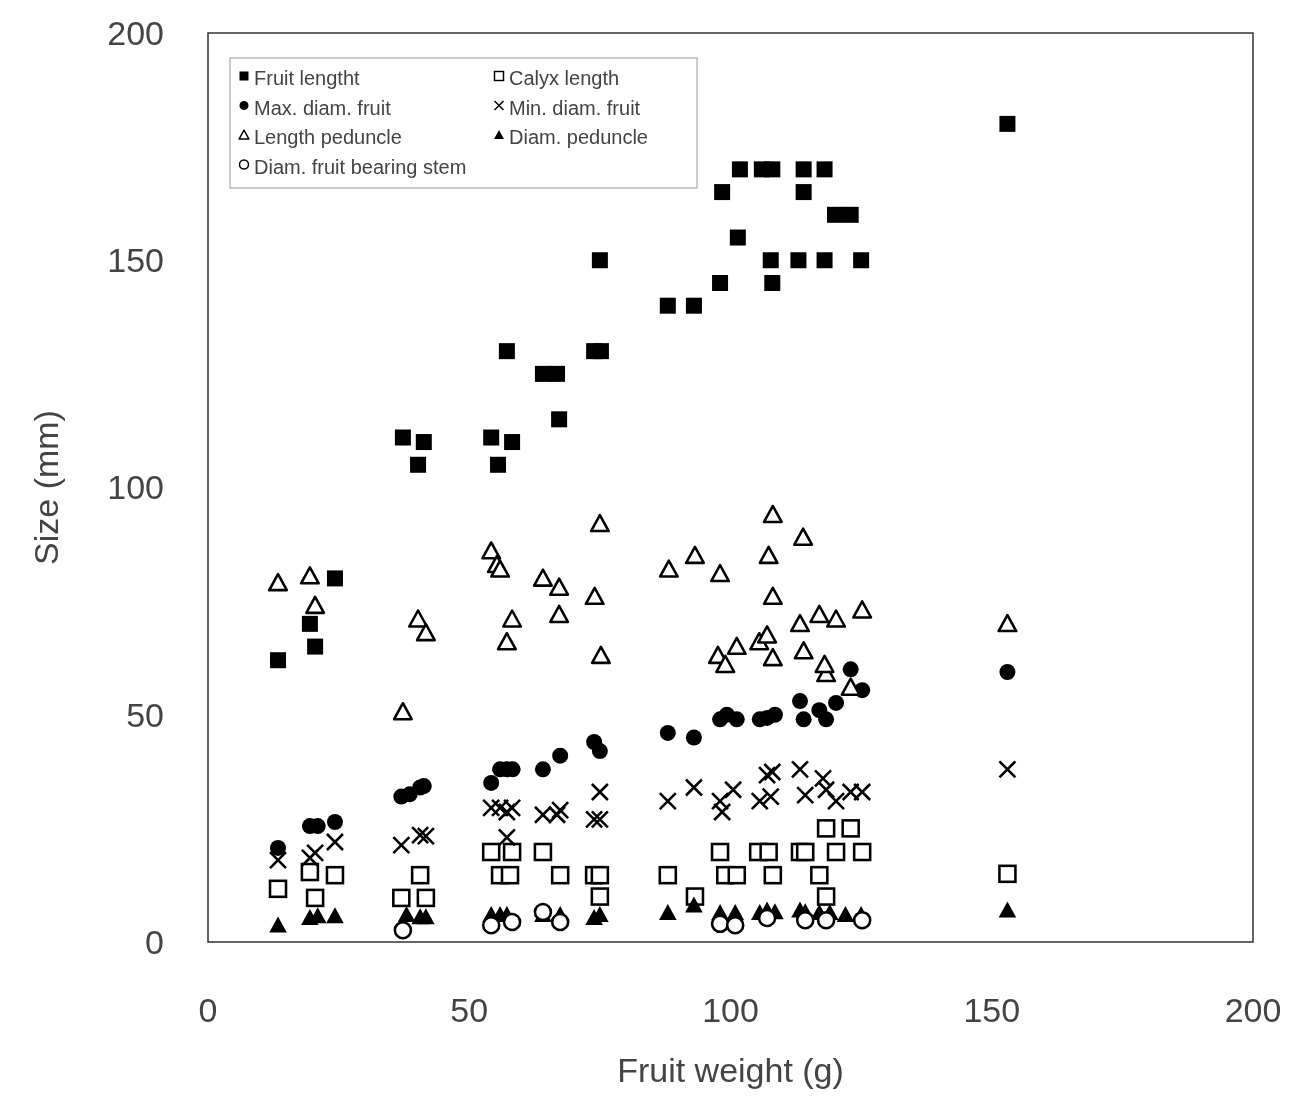 Image resolution: width=1290 pixels, height=1110 pixels. What do you see at coordinates (135, 260) in the screenshot?
I see `y-tick-label: 150` at bounding box center [135, 260].